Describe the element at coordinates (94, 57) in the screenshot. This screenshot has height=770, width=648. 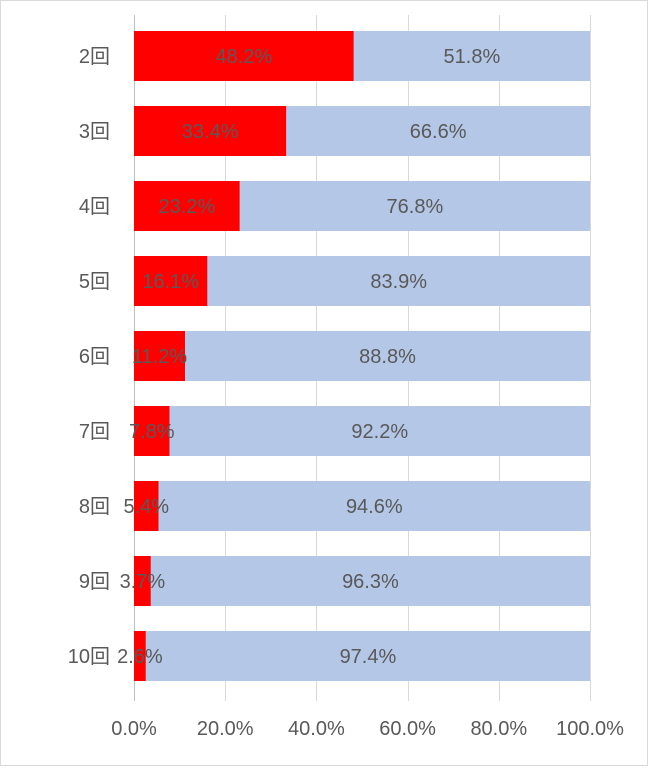
I see `category-label-0: 2回` at that location.